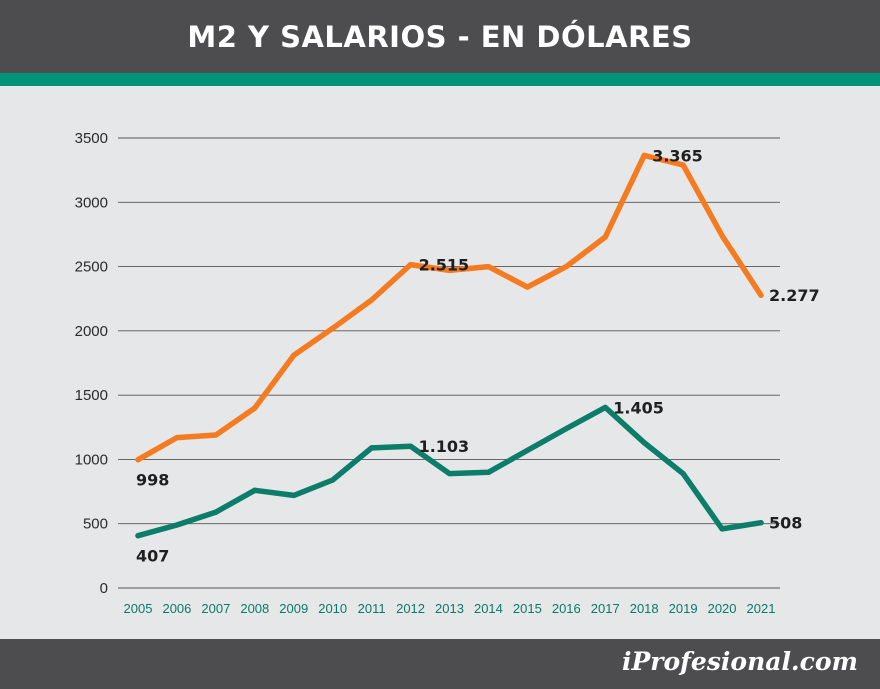 Image resolution: width=880 pixels, height=689 pixels. I want to click on data-label: 1.405, so click(638, 407).